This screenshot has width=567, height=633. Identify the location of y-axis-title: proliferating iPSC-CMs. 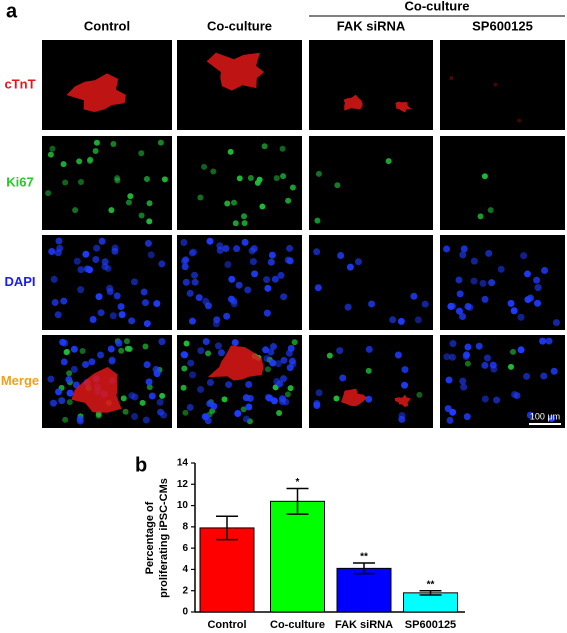
(164, 538).